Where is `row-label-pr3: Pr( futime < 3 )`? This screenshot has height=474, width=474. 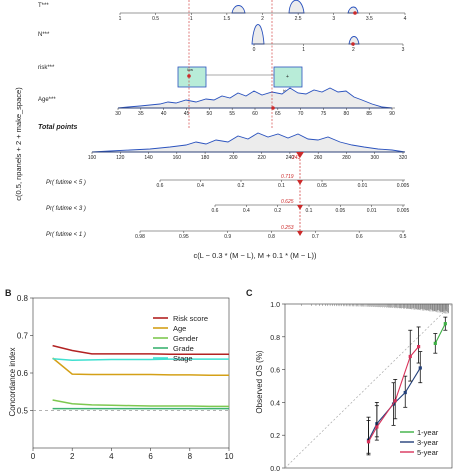
row-label-pr3: Pr( futime < 3 ) is located at coordinates (66, 209).